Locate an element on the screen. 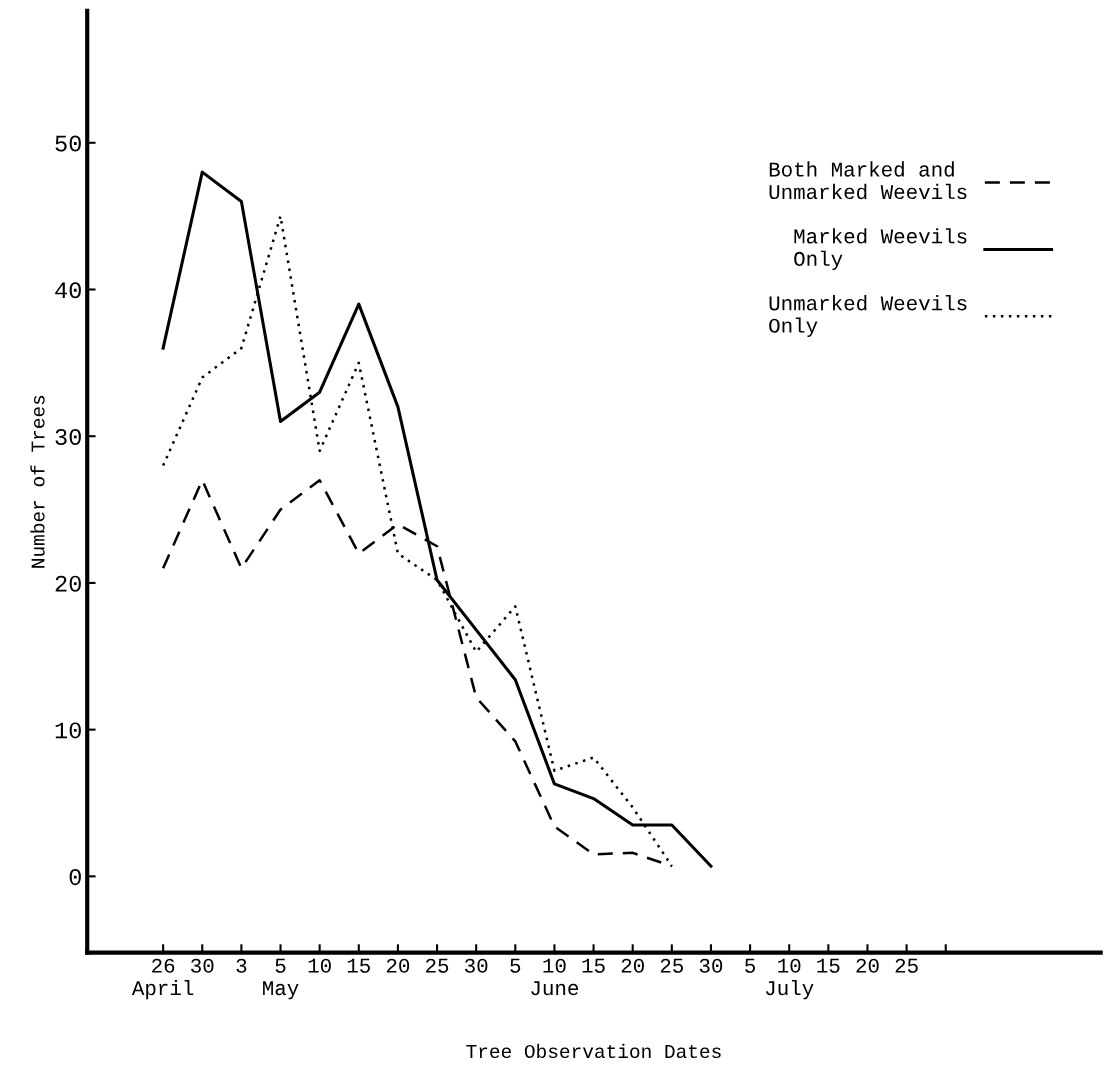  legend-label: Both Marked and Unmarked Weevils is located at coordinates (868, 180).